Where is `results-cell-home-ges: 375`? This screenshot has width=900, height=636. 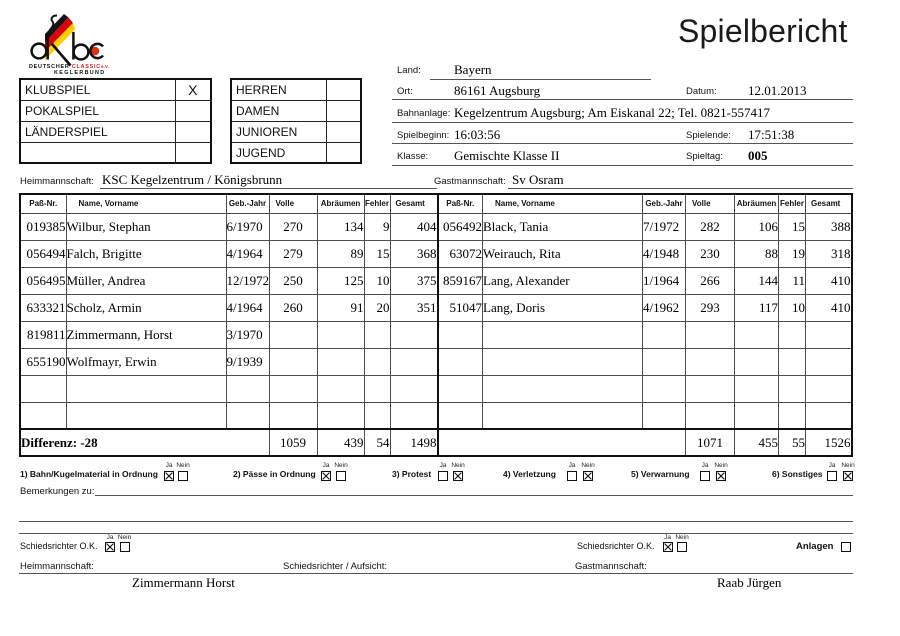
results-cell-home-ges: 375 is located at coordinates (413, 280).